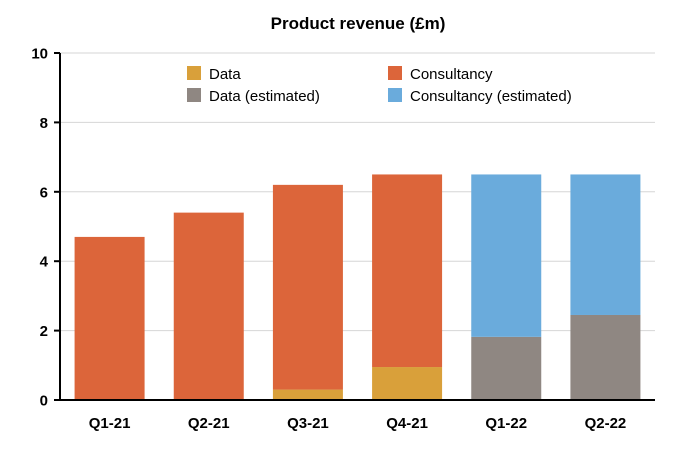 This screenshot has width=680, height=455. Describe the element at coordinates (44, 331) in the screenshot. I see `y-tick-label: 2` at that location.